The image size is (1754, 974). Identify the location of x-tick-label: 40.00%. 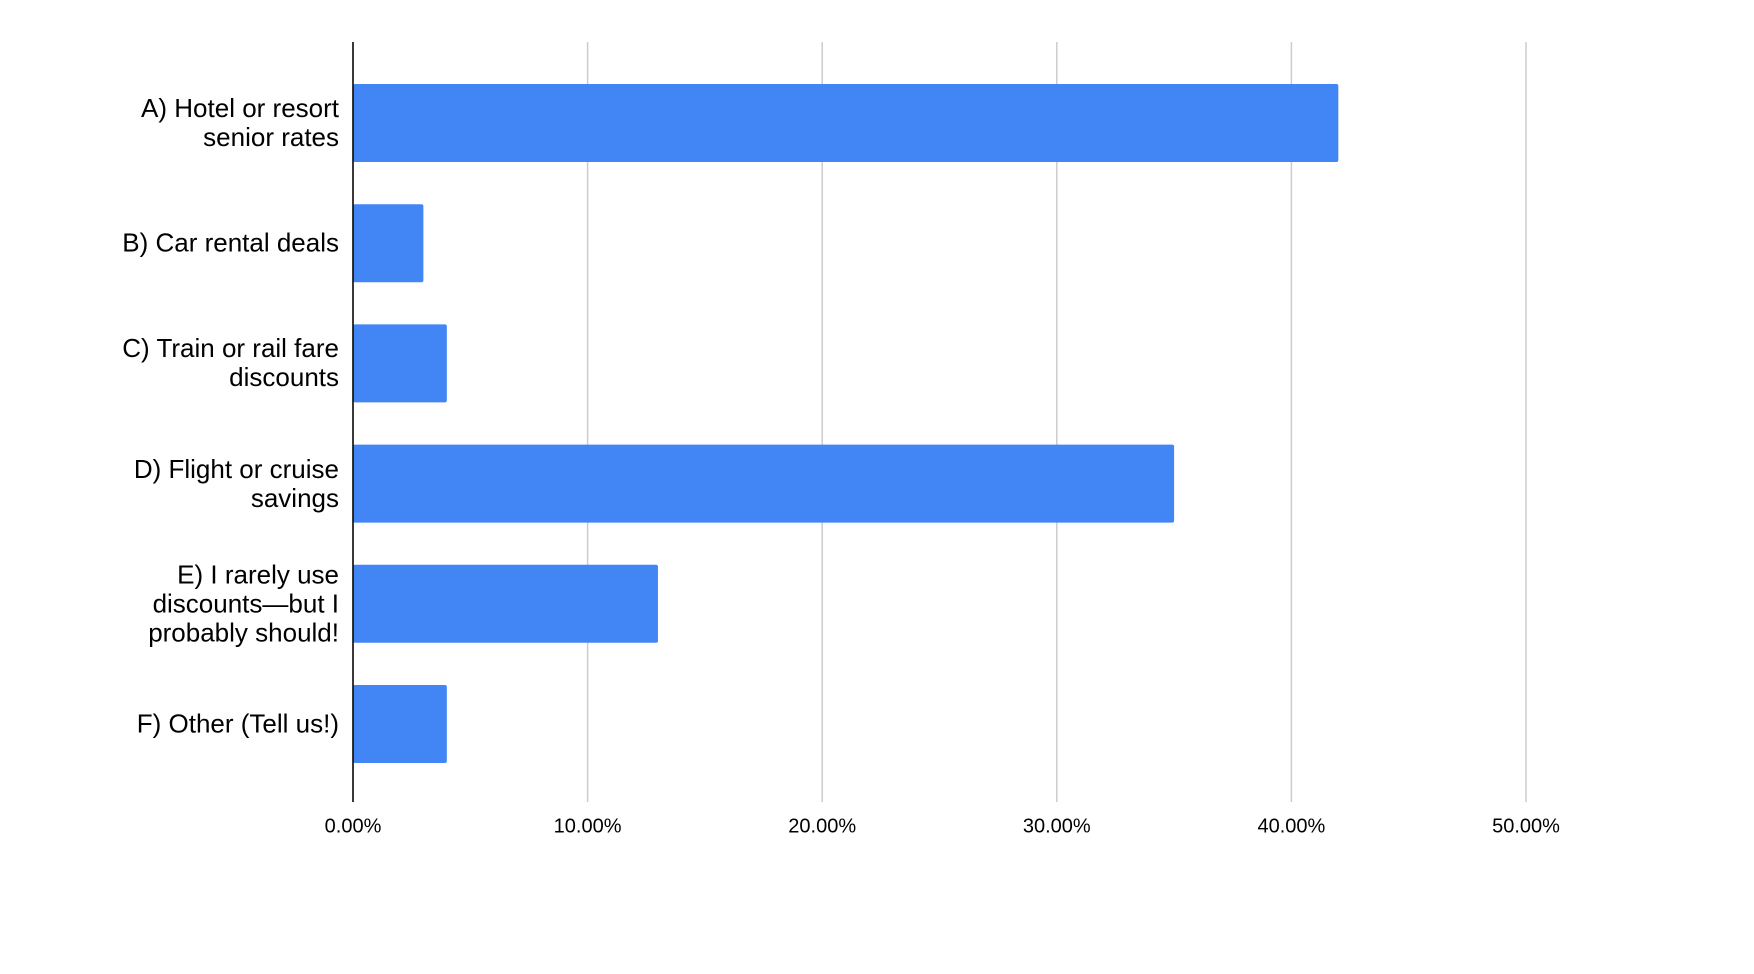
(1291, 826).